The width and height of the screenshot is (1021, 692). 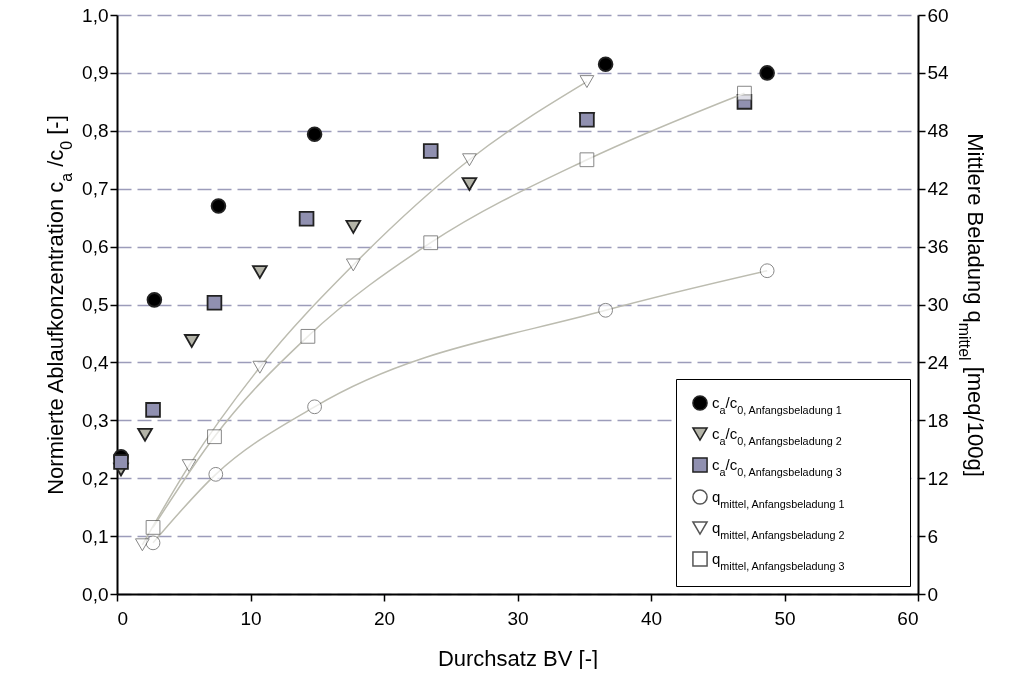 I want to click on y-tick-label: 0,6, so click(x=95, y=247).